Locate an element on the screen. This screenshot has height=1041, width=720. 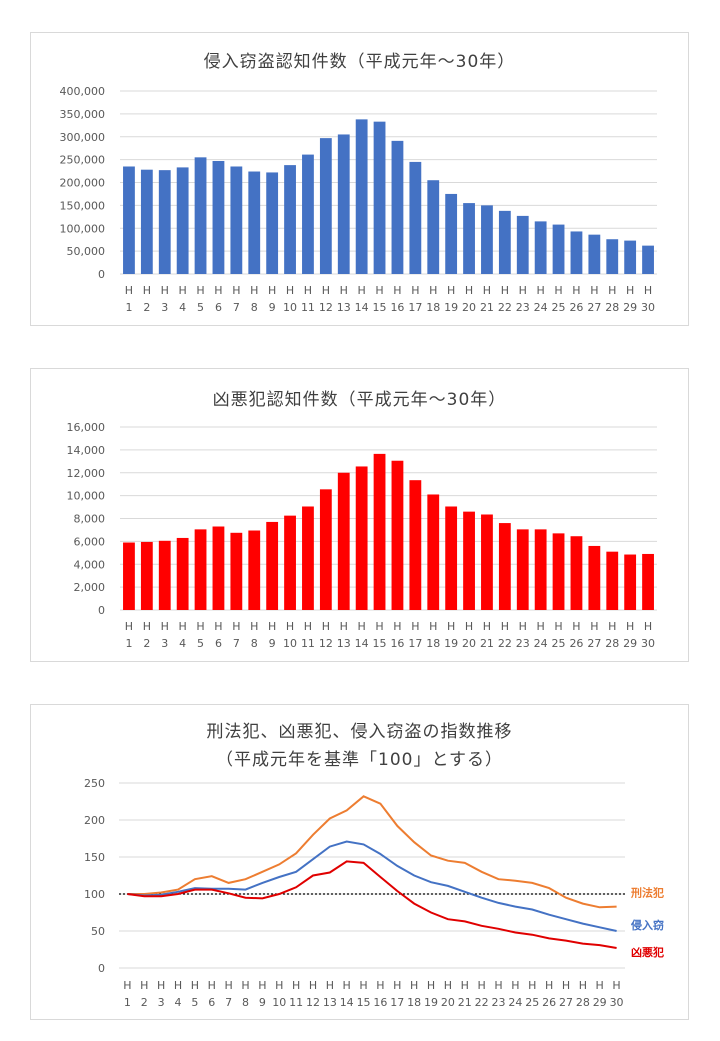
y-tick-label: 8,000 is located at coordinates (90, 519).